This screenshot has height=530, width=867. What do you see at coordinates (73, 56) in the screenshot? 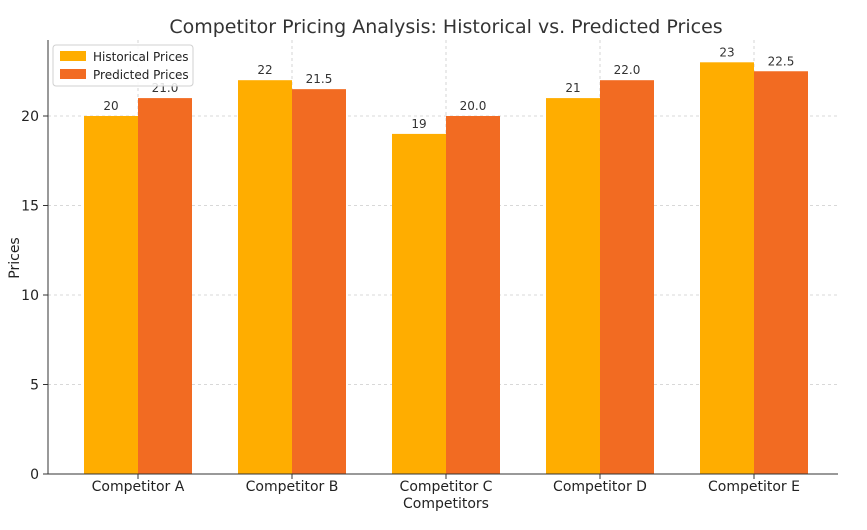
I see `legend-swatch-historical` at bounding box center [73, 56].